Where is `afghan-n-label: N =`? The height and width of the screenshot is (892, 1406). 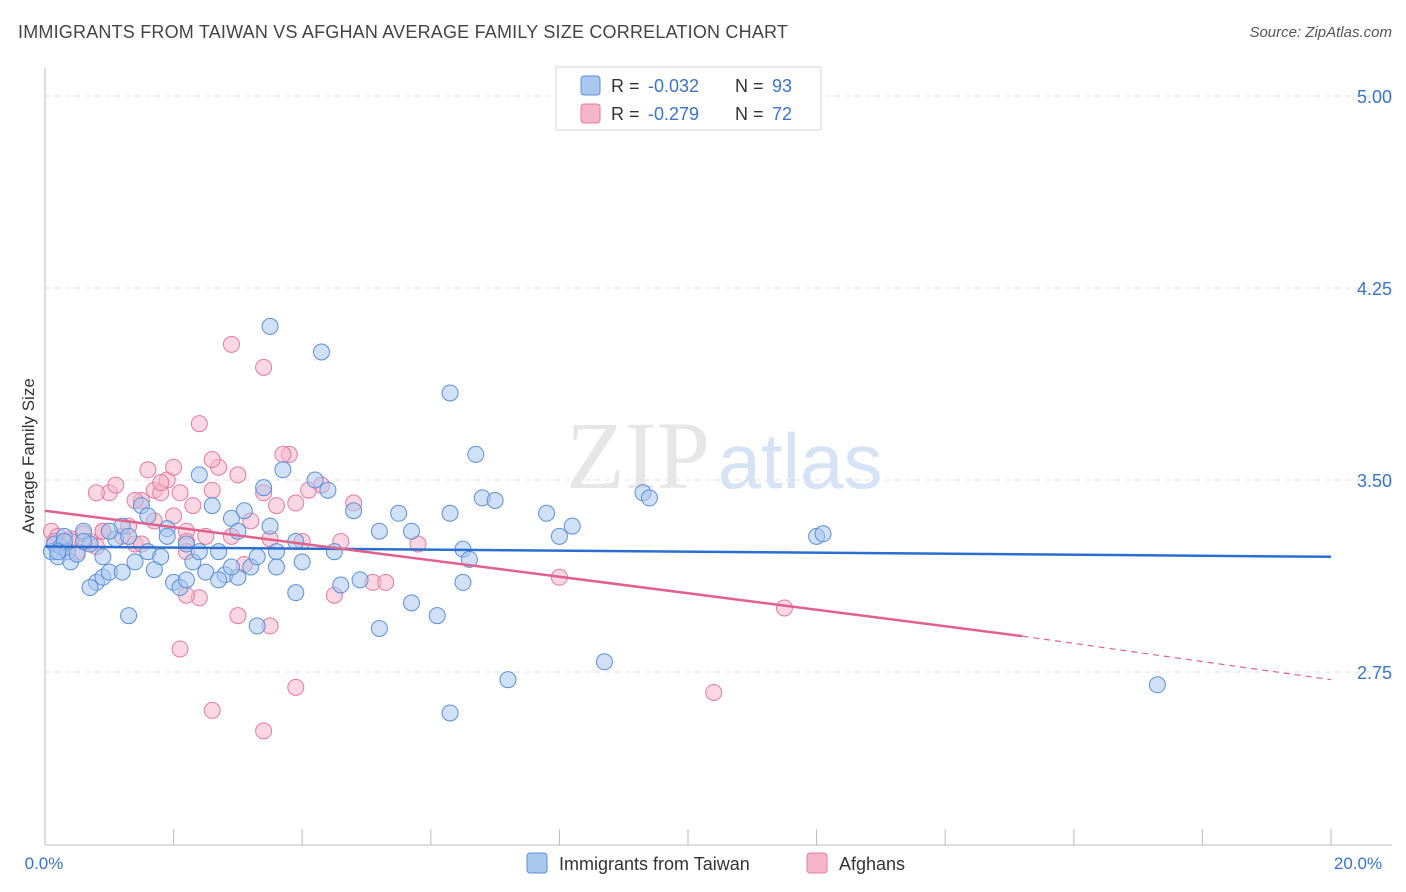 afghan-n-label: N = is located at coordinates (749, 114).